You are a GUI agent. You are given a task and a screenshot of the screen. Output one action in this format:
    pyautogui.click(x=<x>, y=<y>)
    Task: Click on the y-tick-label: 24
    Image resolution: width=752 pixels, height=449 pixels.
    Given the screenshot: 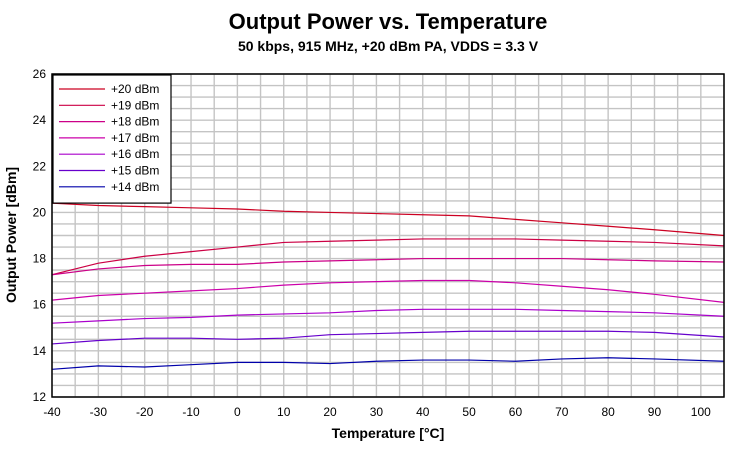 What is the action you would take?
    pyautogui.click(x=40, y=120)
    